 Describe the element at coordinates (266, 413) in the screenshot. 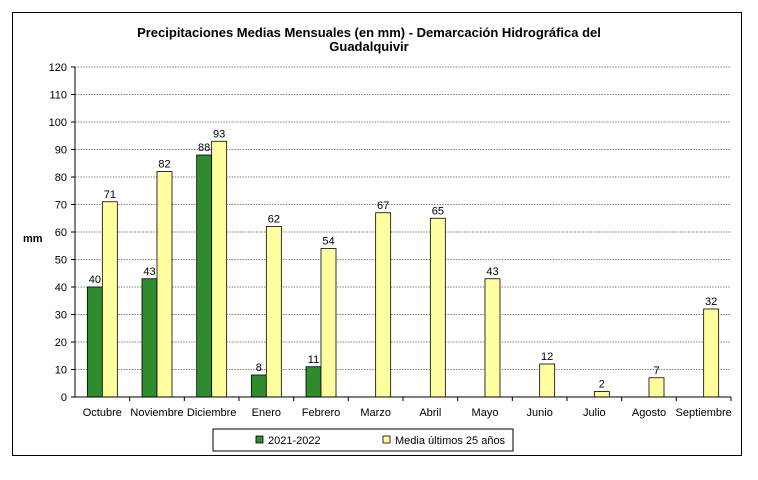

I see `category-label: Enero` at that location.